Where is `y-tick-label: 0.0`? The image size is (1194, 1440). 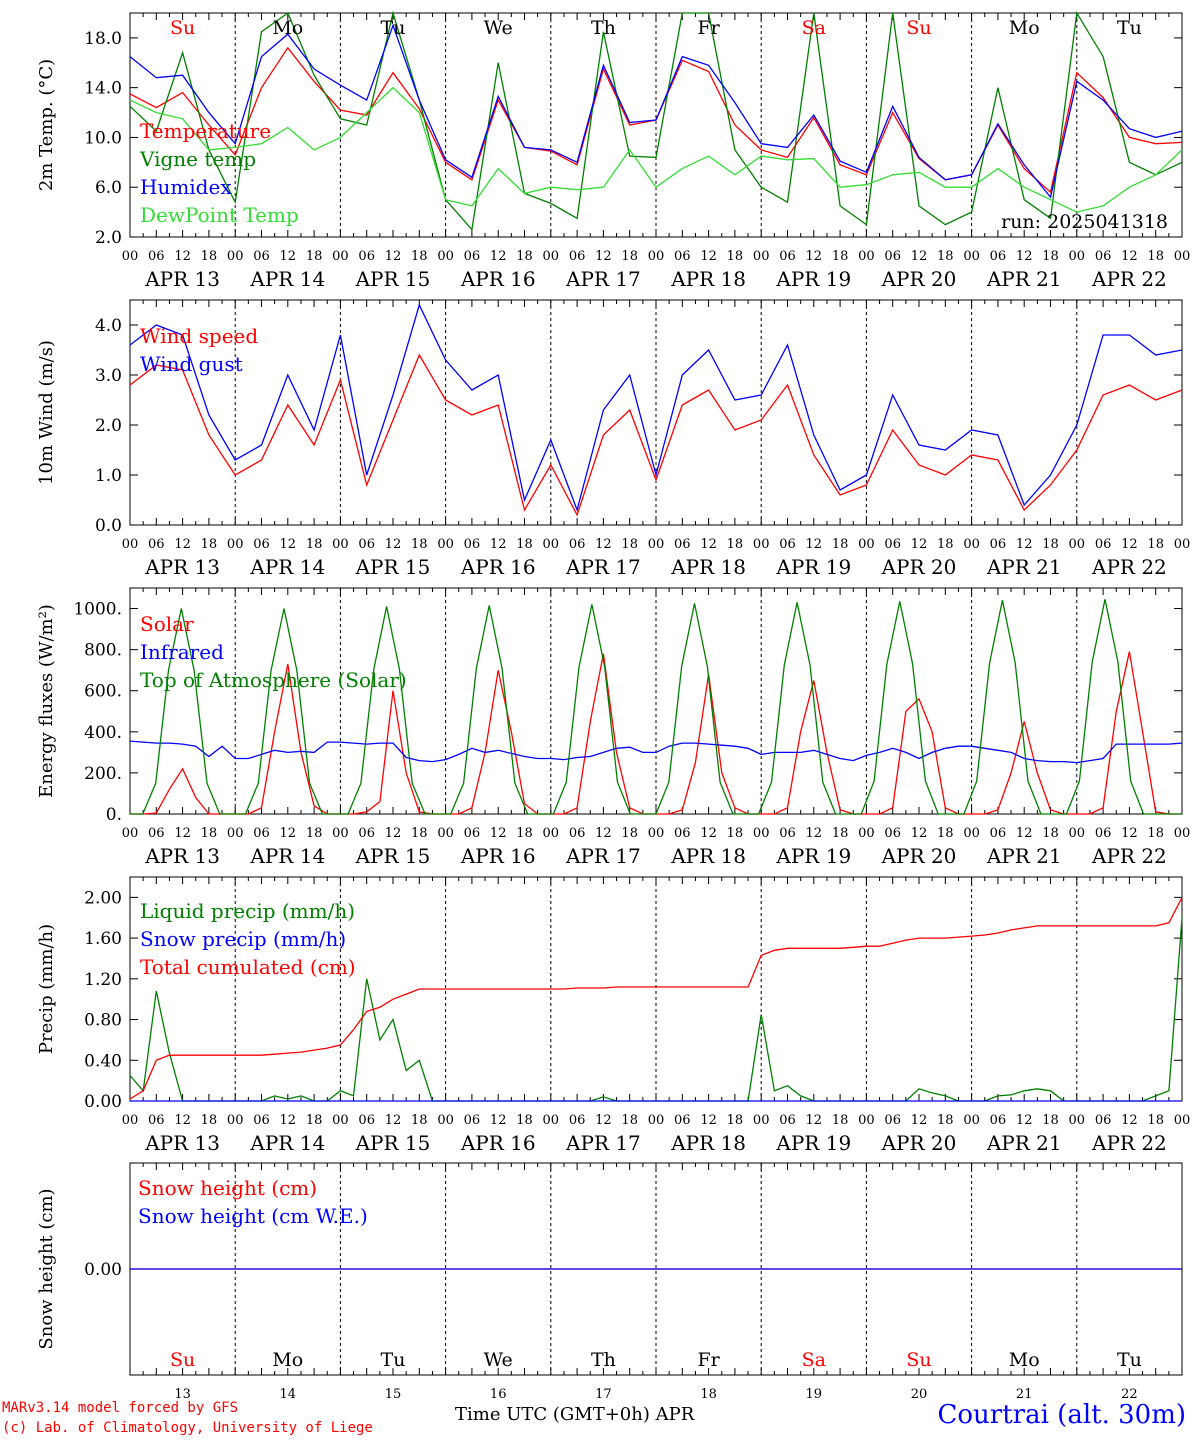 y-tick-label: 0.0 is located at coordinates (108, 526).